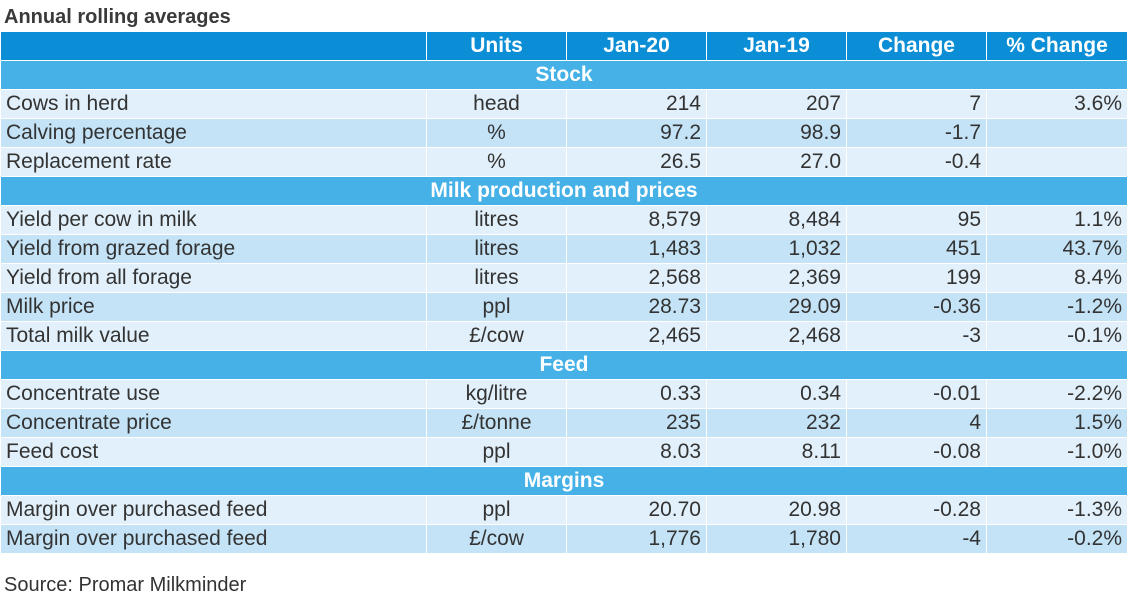 This screenshot has width=1127, height=602. Describe the element at coordinates (213, 162) in the screenshot. I see `row-label: Replacement rate` at that location.